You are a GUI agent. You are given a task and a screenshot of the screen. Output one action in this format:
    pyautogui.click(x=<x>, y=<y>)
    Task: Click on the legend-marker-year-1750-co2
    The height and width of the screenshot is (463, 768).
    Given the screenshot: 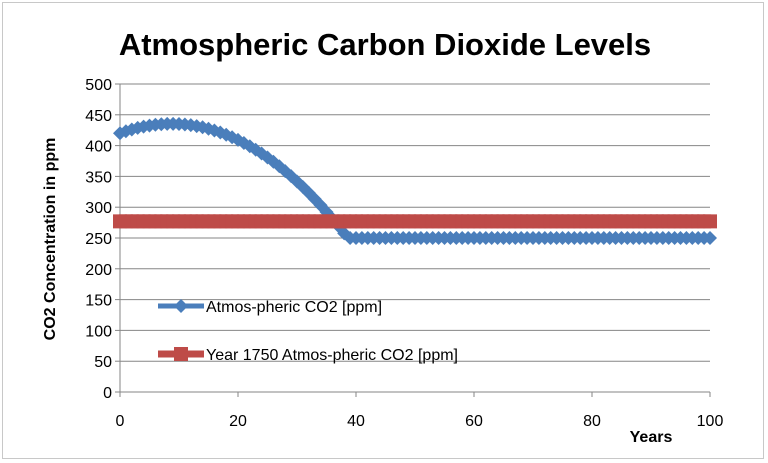 What is the action you would take?
    pyautogui.click(x=181, y=354)
    